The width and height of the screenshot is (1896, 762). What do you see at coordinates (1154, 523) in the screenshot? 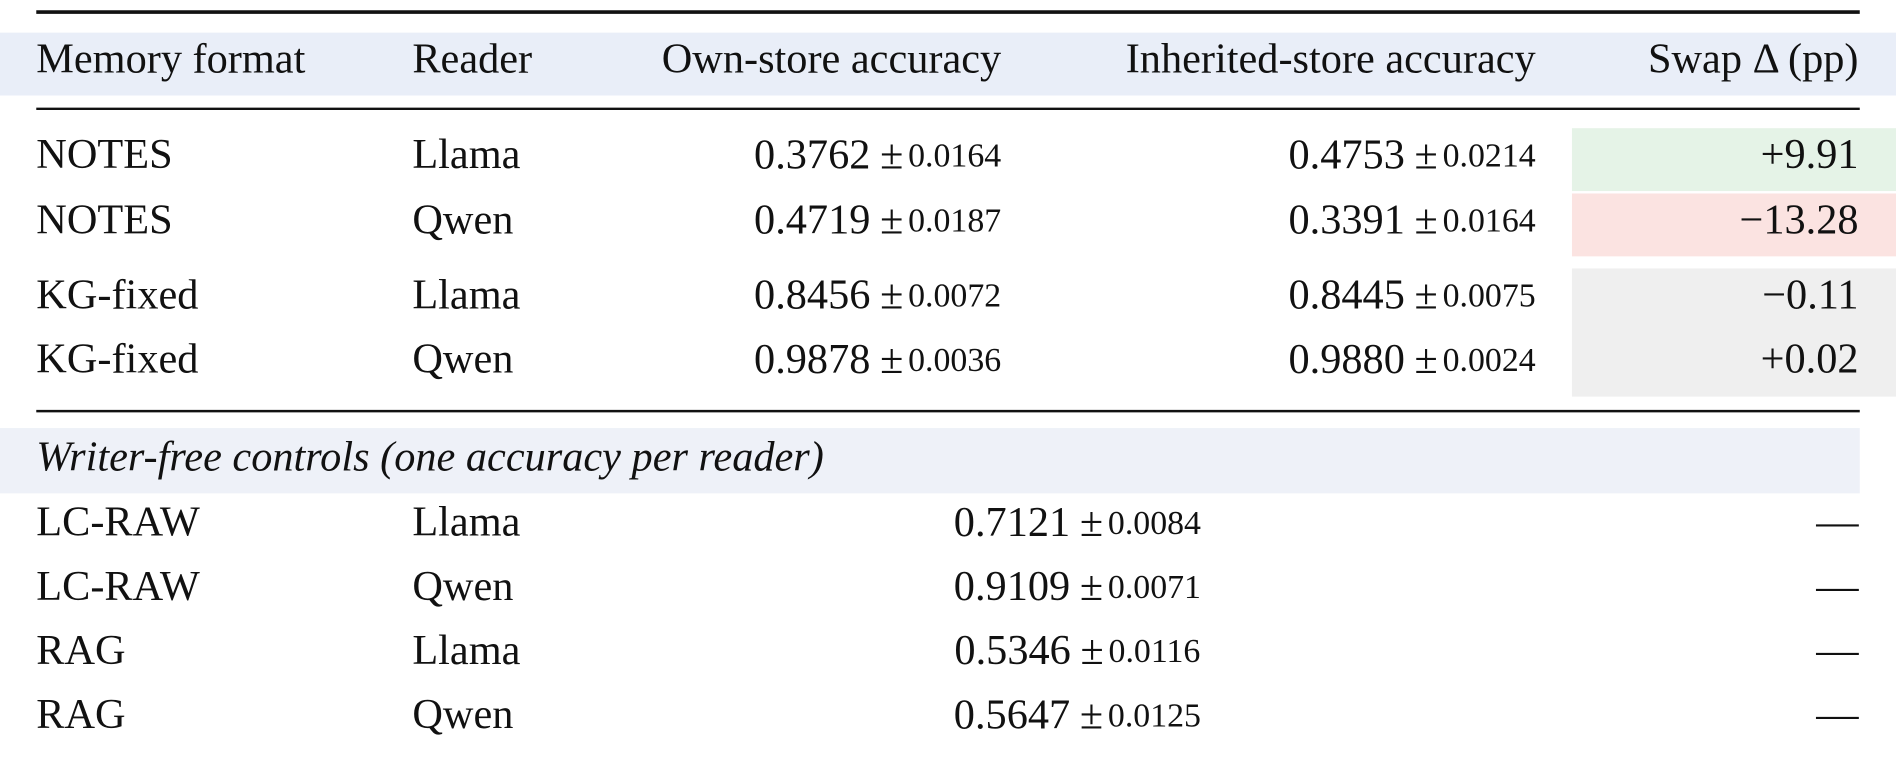
I see `sd: 0.0084` at bounding box center [1154, 523].